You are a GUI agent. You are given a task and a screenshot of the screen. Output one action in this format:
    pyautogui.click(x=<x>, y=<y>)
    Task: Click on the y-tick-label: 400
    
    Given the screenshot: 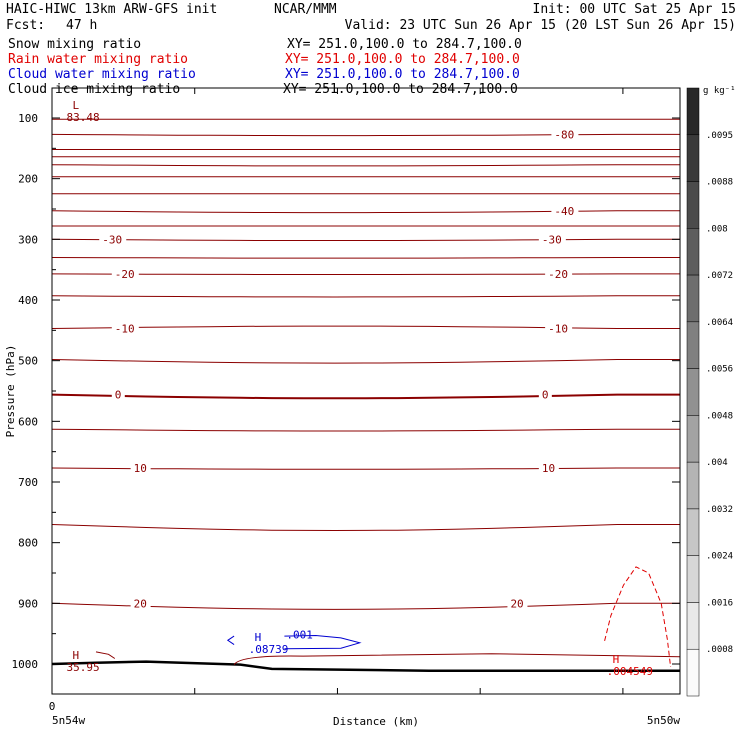 What is the action you would take?
    pyautogui.click(x=28, y=300)
    